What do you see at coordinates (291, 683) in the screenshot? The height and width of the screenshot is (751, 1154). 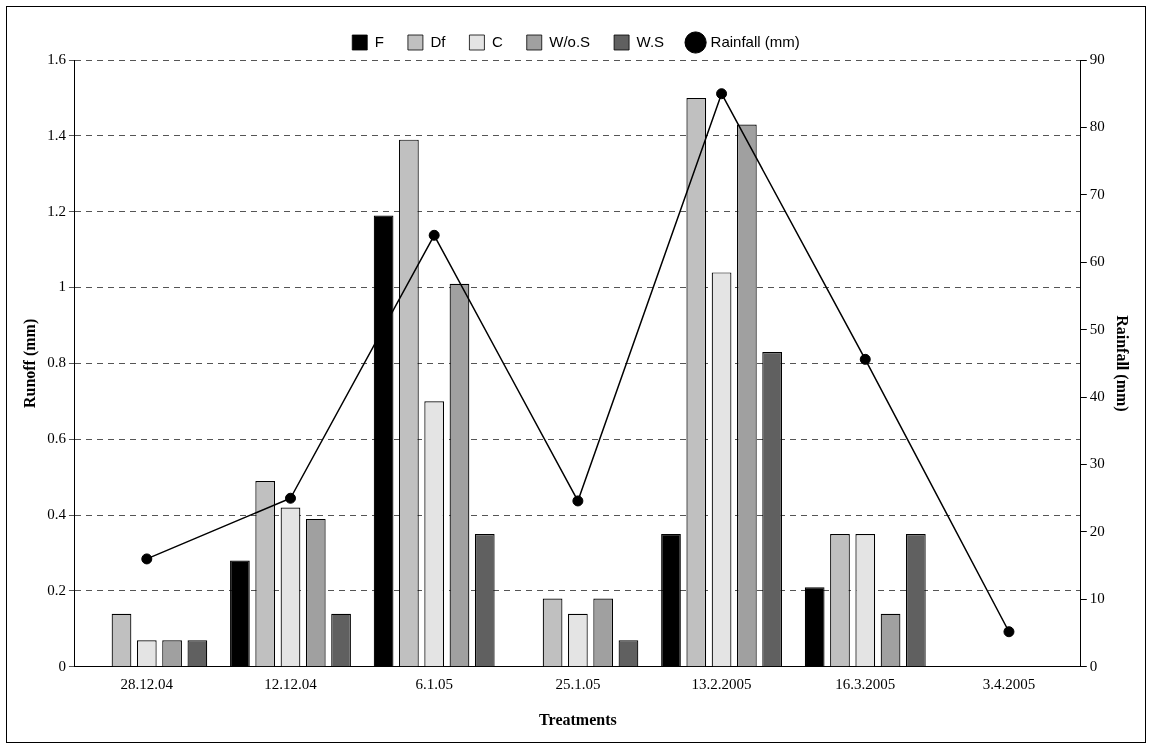 I see `x-tick-label: 12.12.04` at bounding box center [291, 683].